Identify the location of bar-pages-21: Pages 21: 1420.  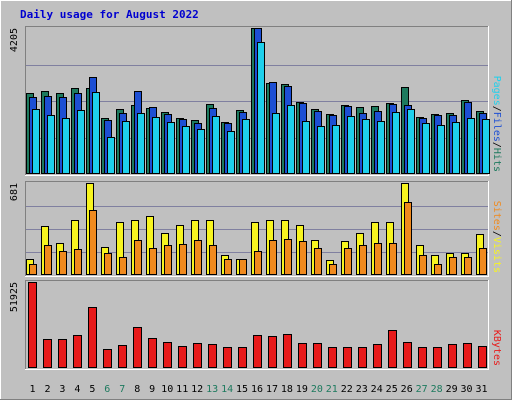
(336, 149).